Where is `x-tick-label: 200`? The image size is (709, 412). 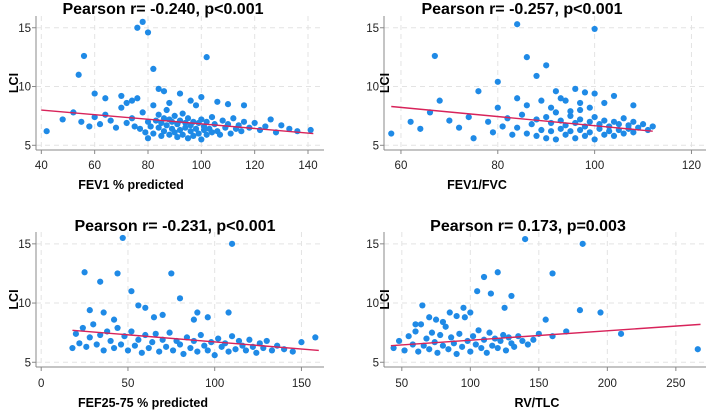
x-tick-label: 200 is located at coordinates (607, 384).